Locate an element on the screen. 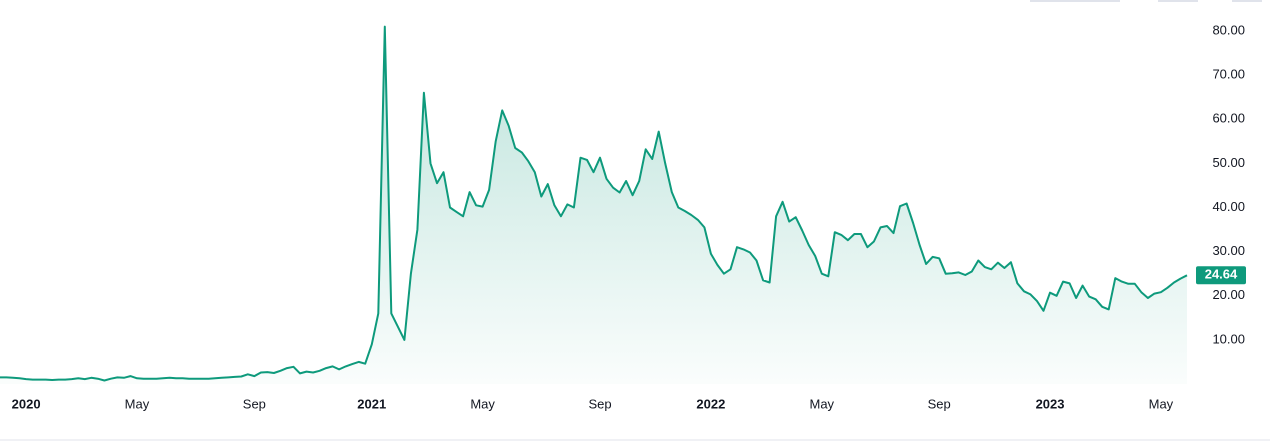 The width and height of the screenshot is (1270, 442). price-label: 24.64 is located at coordinates (1221, 274).